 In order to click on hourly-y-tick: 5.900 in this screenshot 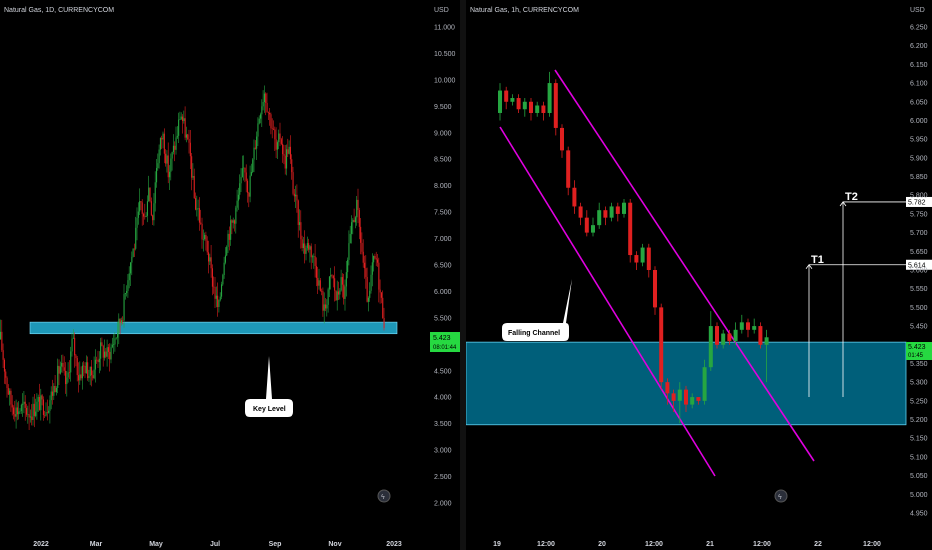, I will do `click(919, 158)`.